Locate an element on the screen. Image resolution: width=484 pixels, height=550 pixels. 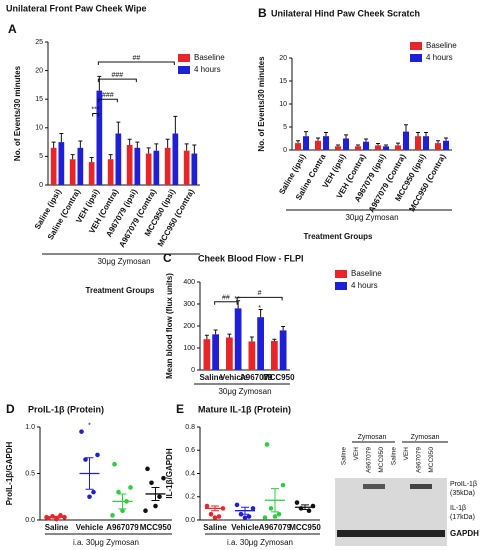
y-tick-label: 5 is located at coordinates (41, 156).